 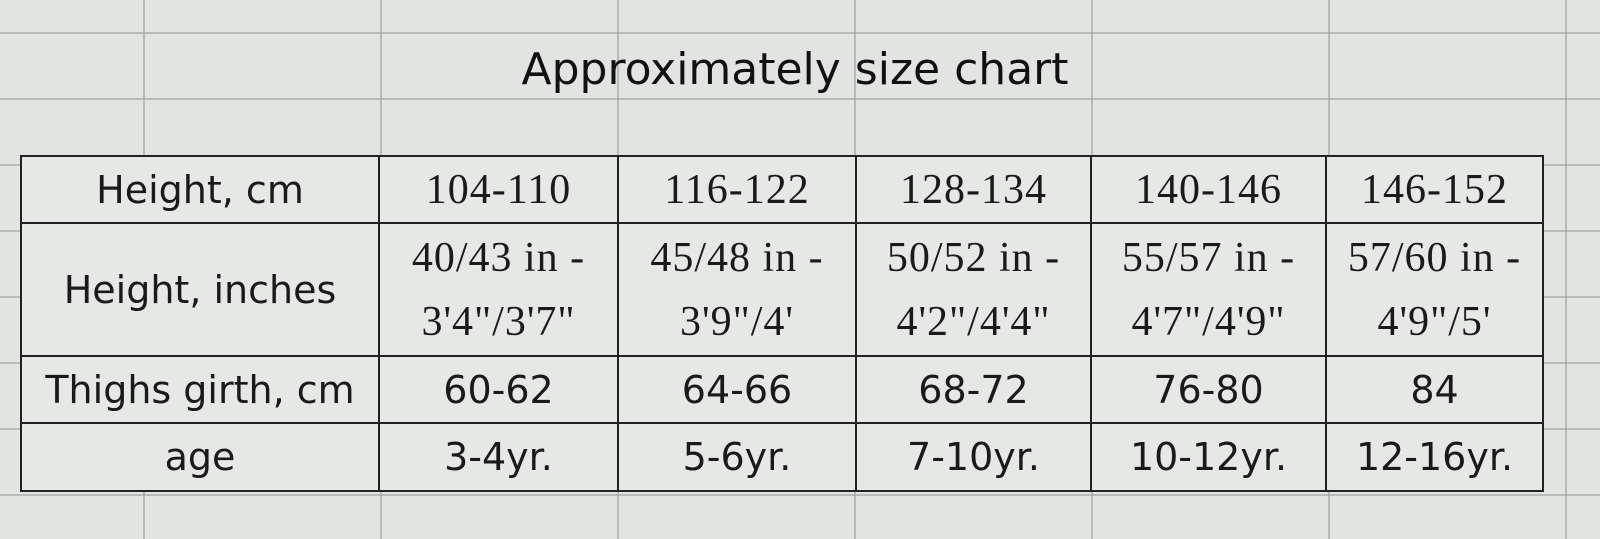 What do you see at coordinates (1434, 257) in the screenshot?
I see `cell-text-line: 57/60 in -` at bounding box center [1434, 257].